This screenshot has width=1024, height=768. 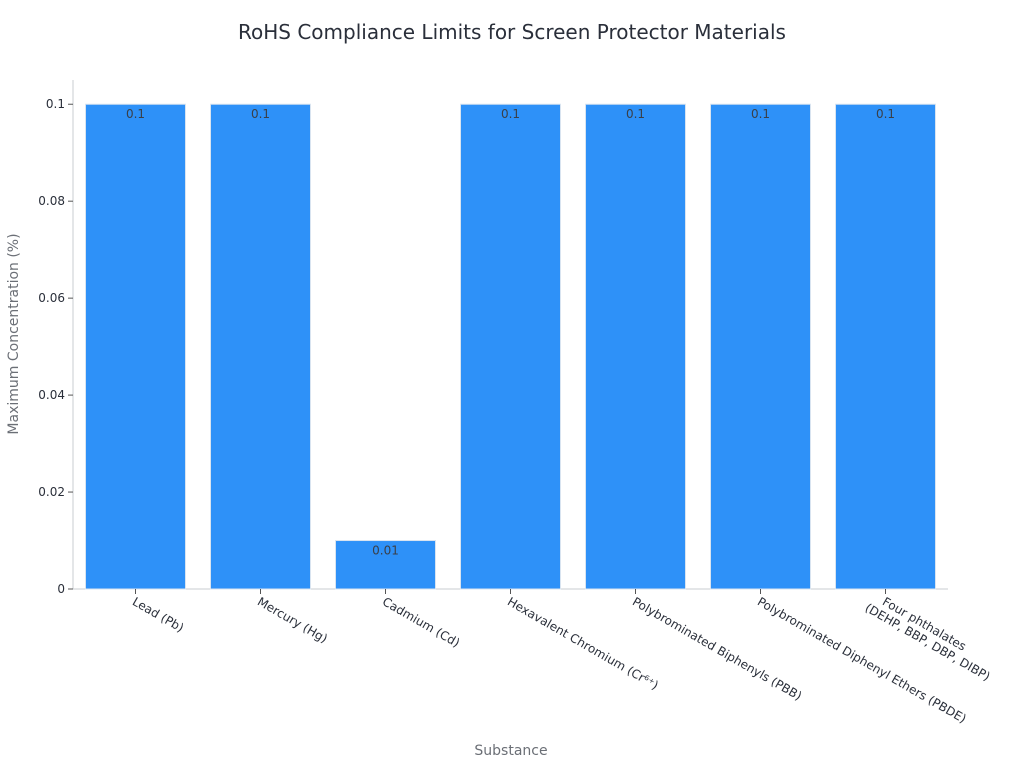 What do you see at coordinates (51, 492) in the screenshot?
I see `y-tick-label: 0.02` at bounding box center [51, 492].